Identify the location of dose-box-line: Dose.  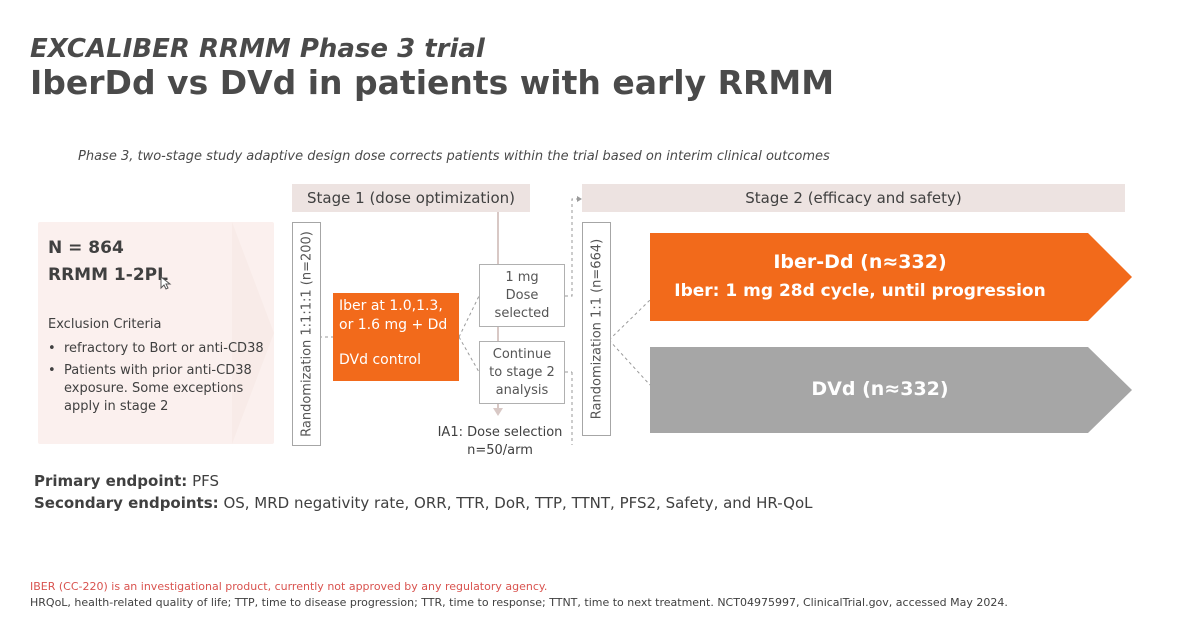
(522, 295).